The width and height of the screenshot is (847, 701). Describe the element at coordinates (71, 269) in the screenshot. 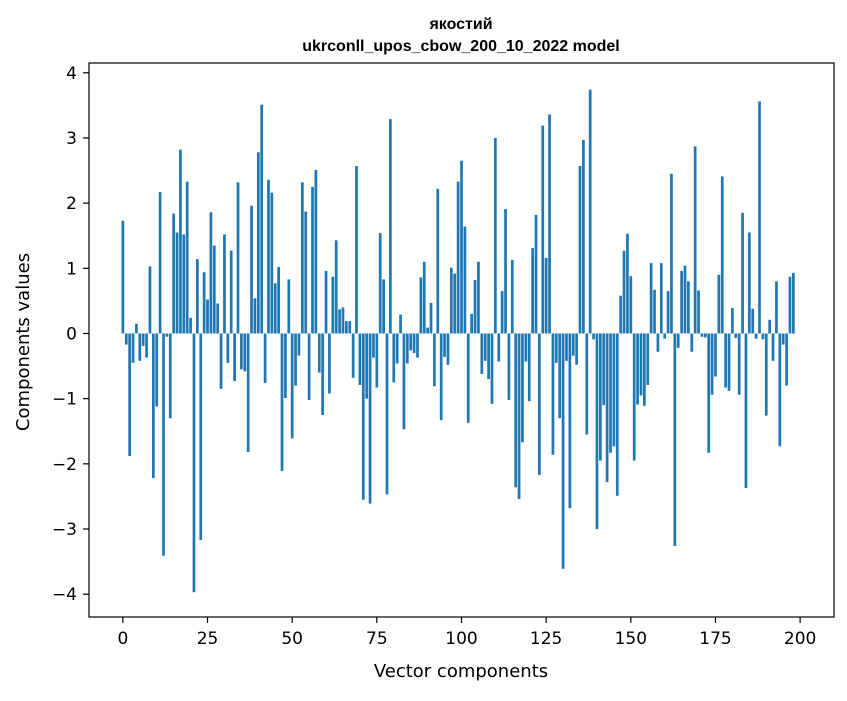

I see `y-tick-label: 1` at that location.